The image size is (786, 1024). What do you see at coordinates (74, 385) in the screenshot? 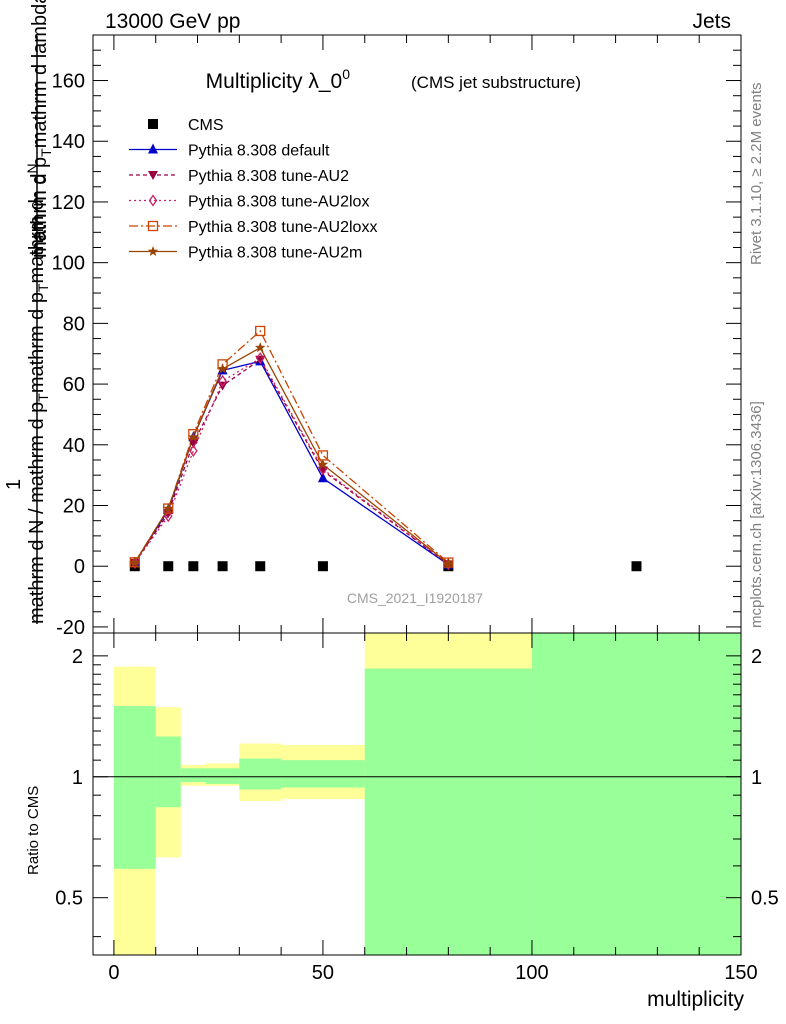
I see `y-tick-label: 60` at bounding box center [74, 385].